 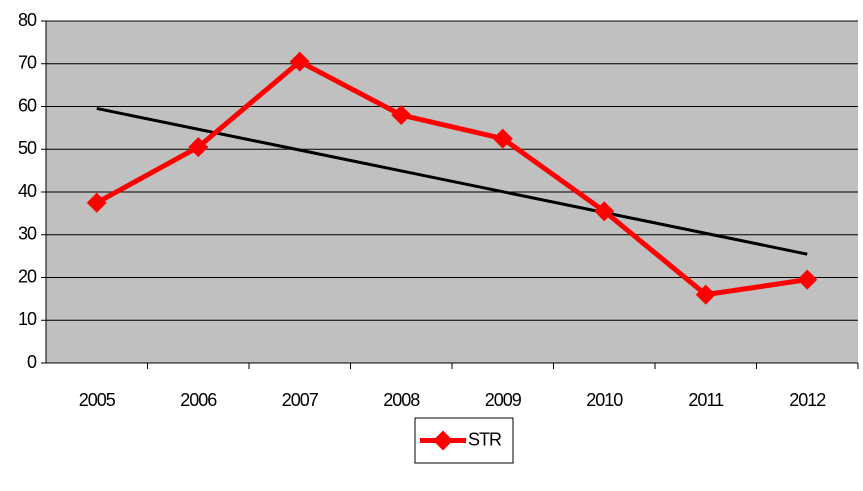 I want to click on y-tick-label: 40, so click(x=27, y=191).